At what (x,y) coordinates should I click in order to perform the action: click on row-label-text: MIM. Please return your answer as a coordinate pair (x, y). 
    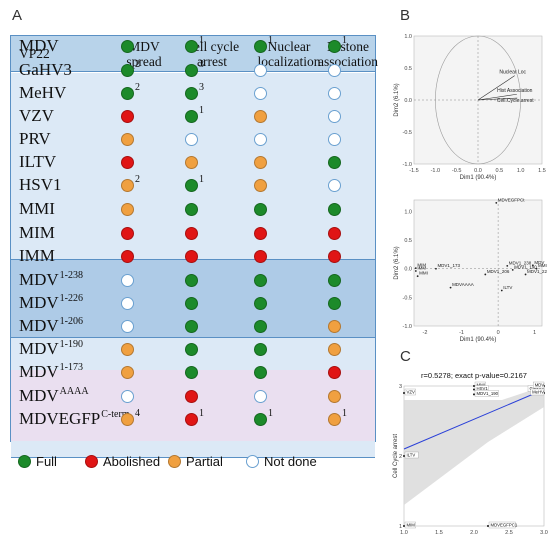
    Looking at the image, I should click on (37, 232).